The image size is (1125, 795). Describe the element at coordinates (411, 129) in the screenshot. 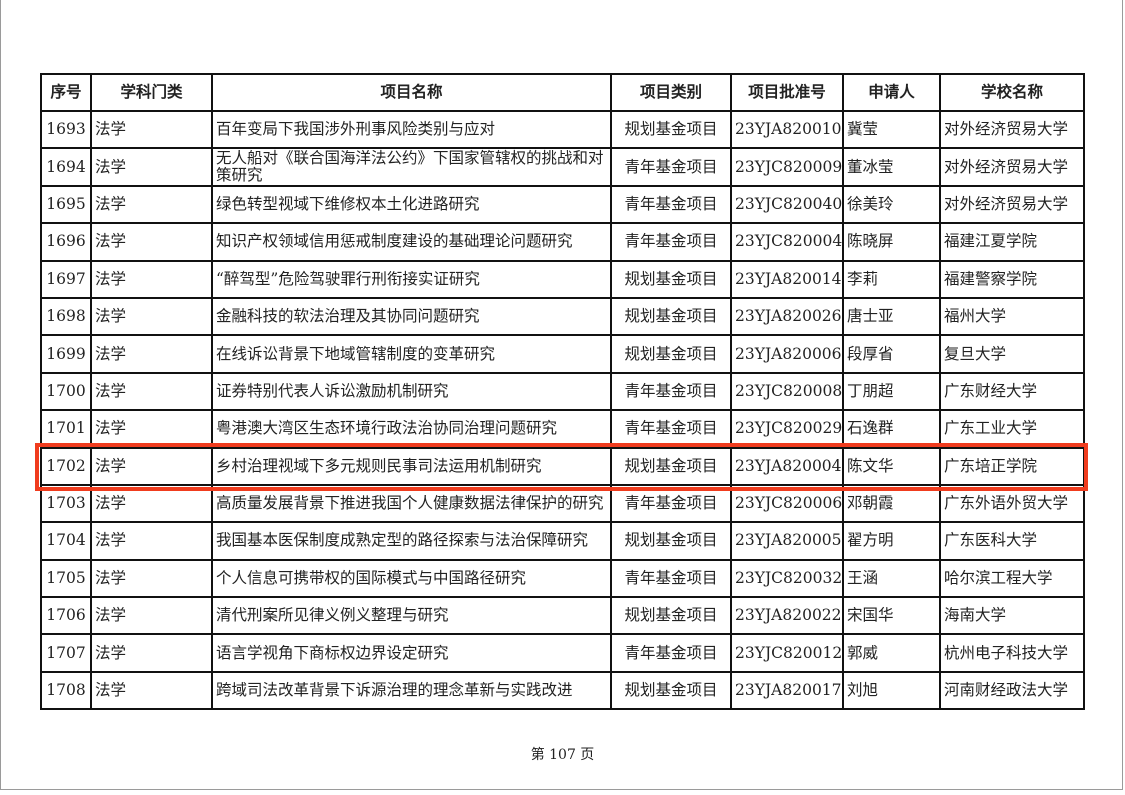

I see `cell-project-name: 百年变局下我国涉外刑事风险类别与应对` at that location.